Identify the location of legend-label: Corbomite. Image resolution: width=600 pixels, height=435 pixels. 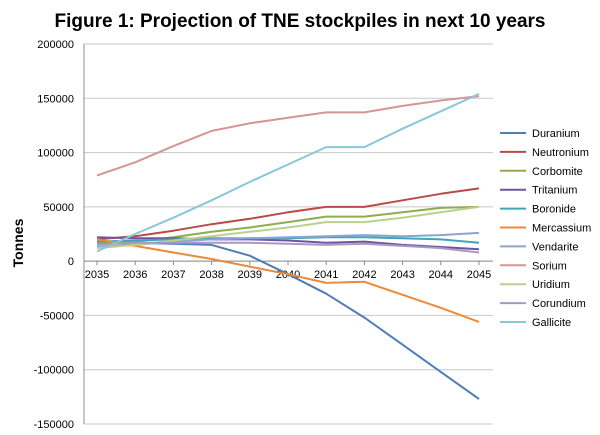
(557, 172).